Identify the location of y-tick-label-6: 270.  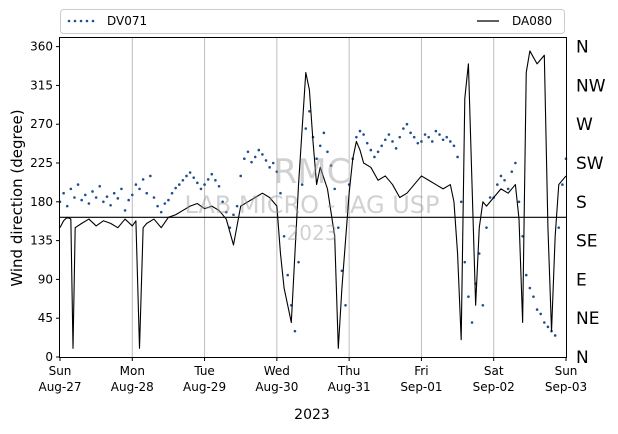
(41, 124).